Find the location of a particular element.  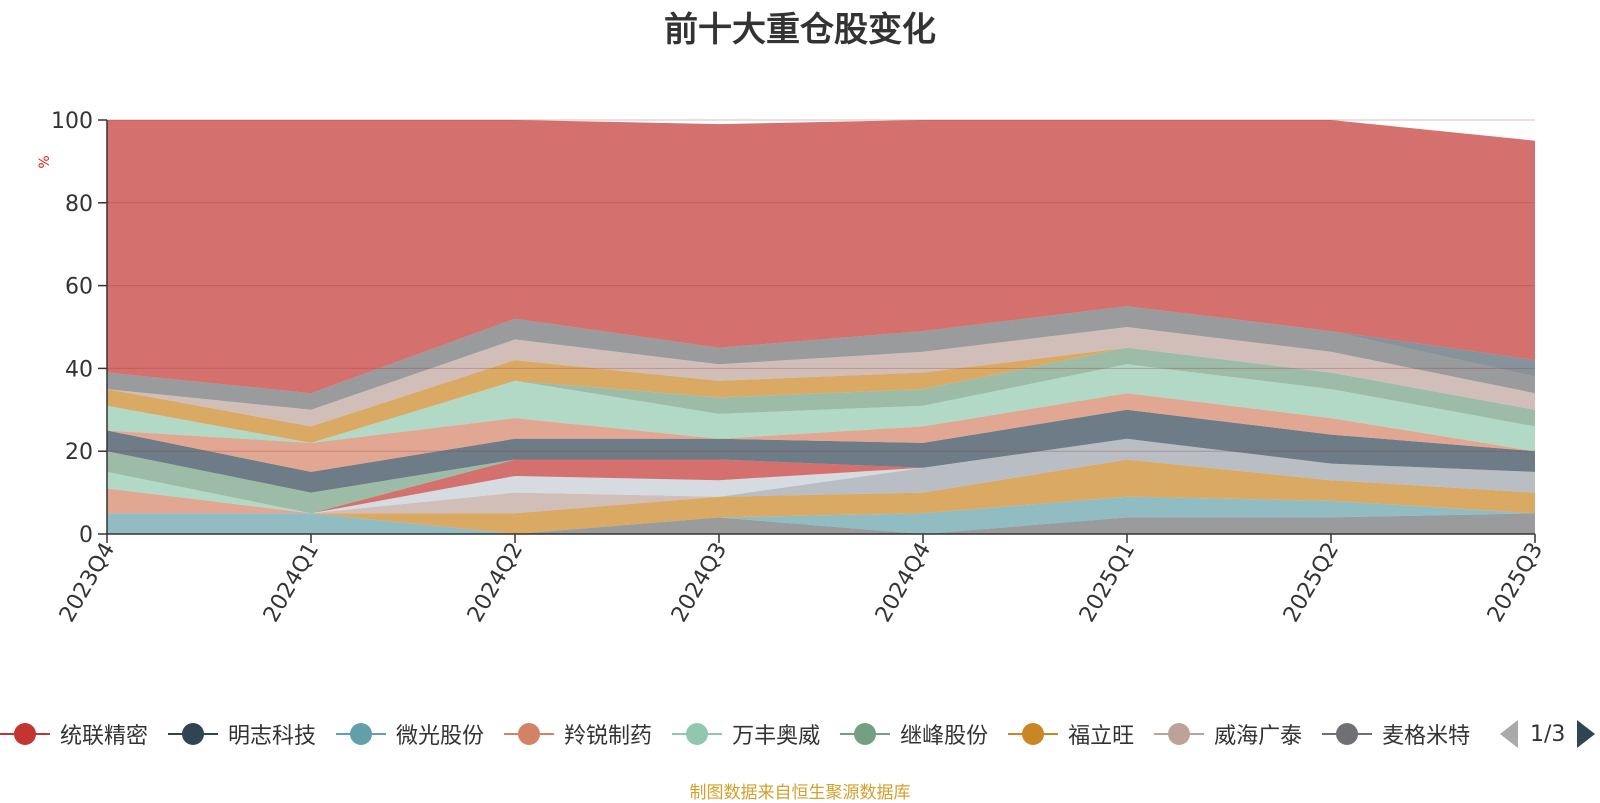

legend-prev-arrow-icon is located at coordinates (1509, 734).